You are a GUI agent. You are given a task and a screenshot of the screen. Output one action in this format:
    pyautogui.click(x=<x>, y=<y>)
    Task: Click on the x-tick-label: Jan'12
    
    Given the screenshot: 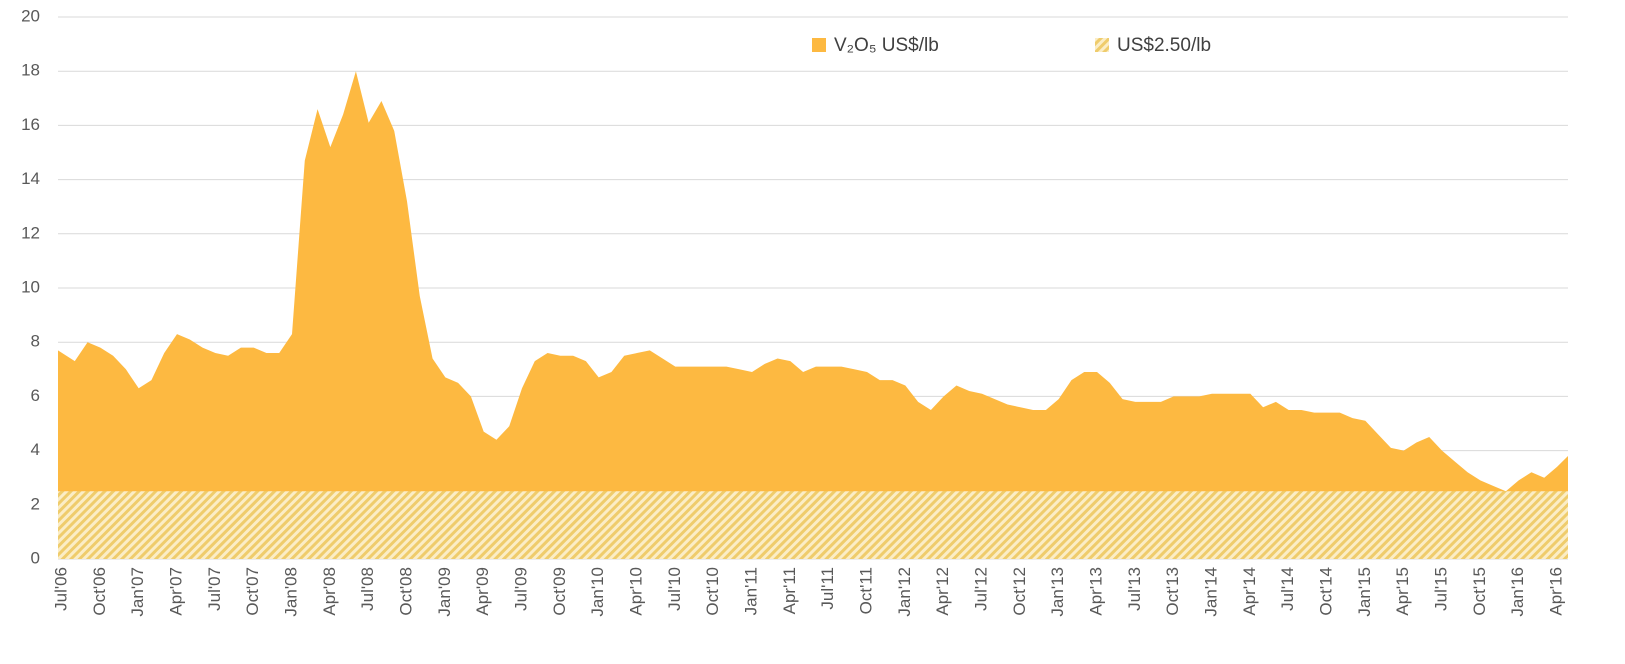 What is the action you would take?
    pyautogui.click(x=904, y=592)
    